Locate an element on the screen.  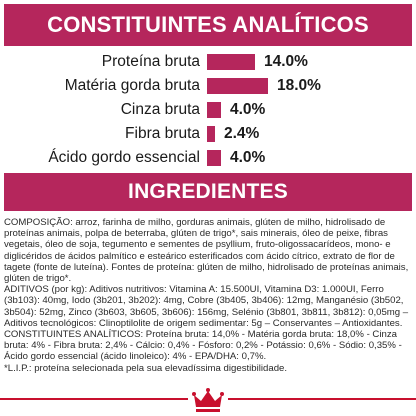
footer-line-left is located at coordinates (94, 399).